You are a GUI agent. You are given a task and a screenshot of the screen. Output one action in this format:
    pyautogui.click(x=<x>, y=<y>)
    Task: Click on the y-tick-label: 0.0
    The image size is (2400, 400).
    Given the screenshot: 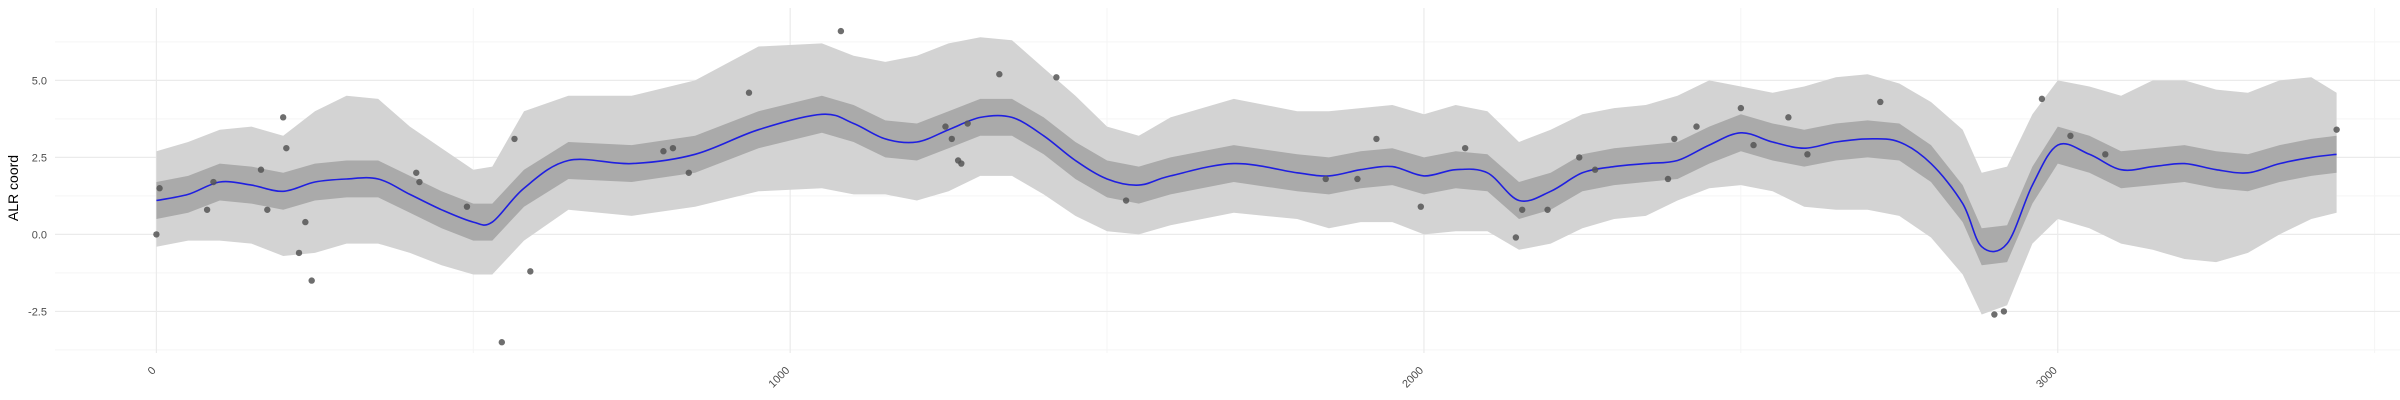 What is the action you would take?
    pyautogui.click(x=39, y=235)
    